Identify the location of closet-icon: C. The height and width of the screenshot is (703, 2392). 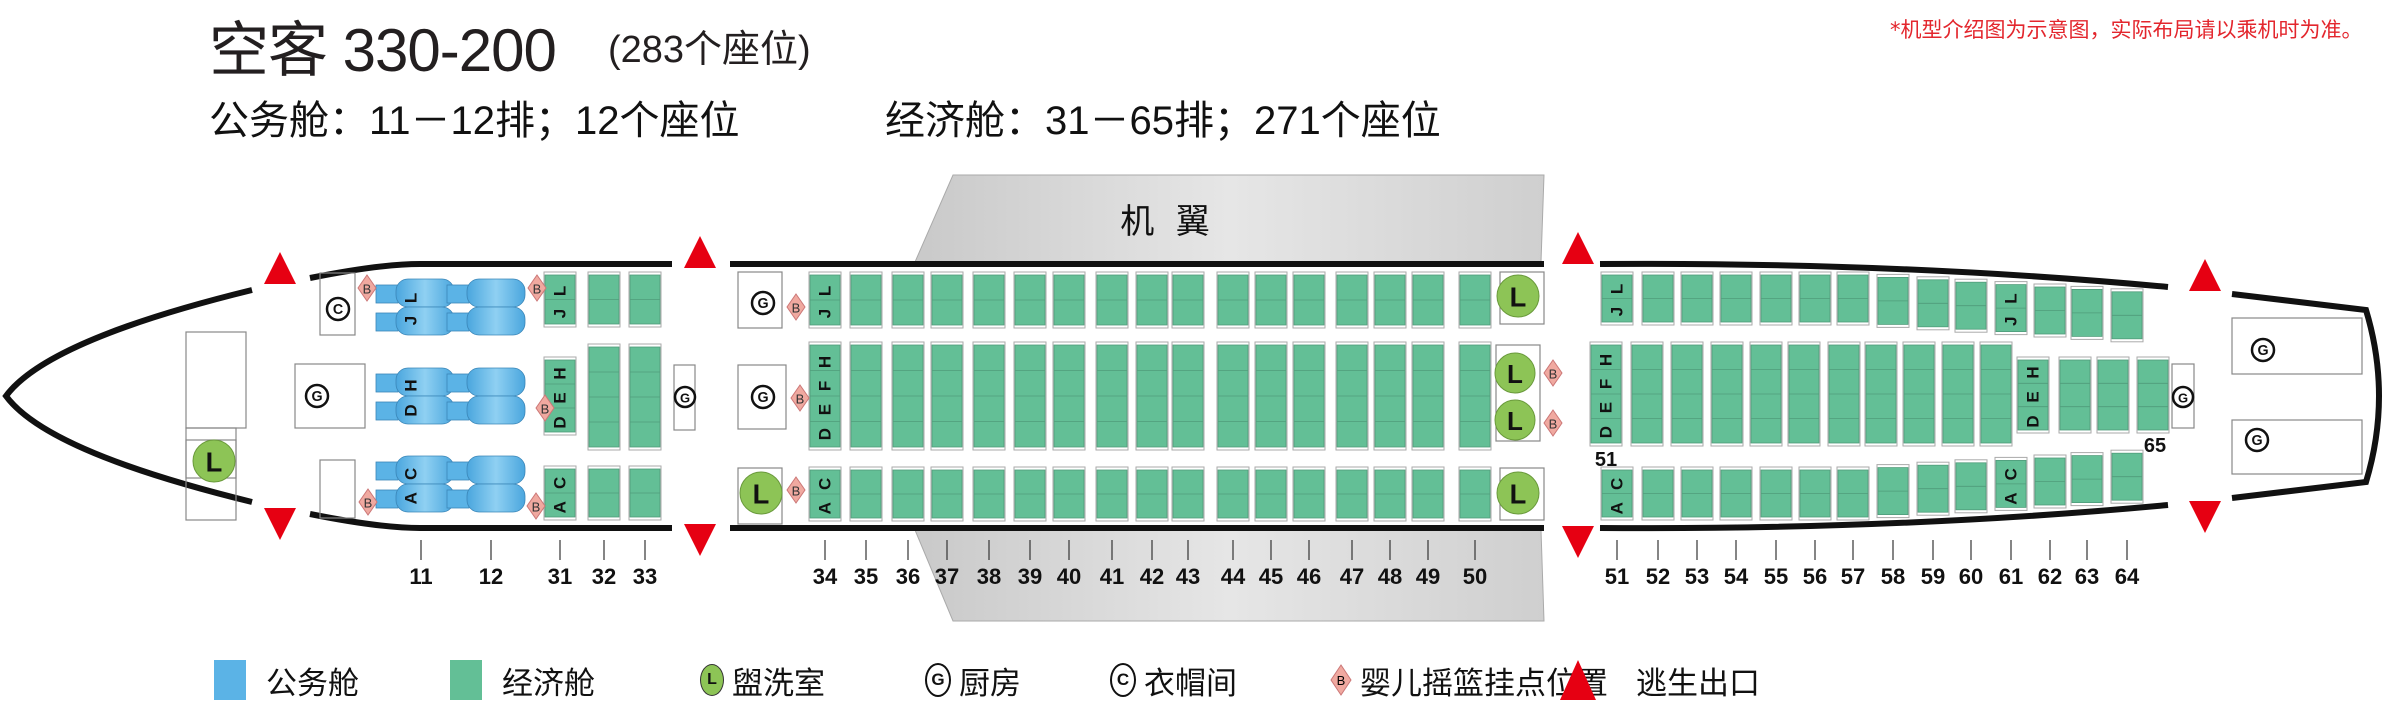
(338, 309).